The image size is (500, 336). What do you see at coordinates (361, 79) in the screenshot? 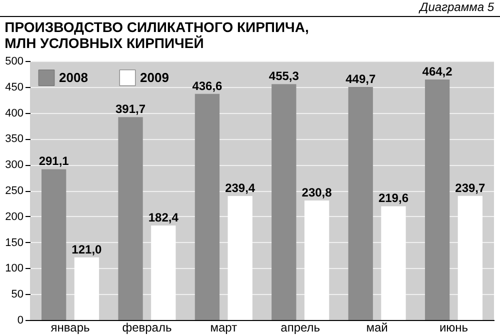
I see `data-label: 449,7` at bounding box center [361, 79].